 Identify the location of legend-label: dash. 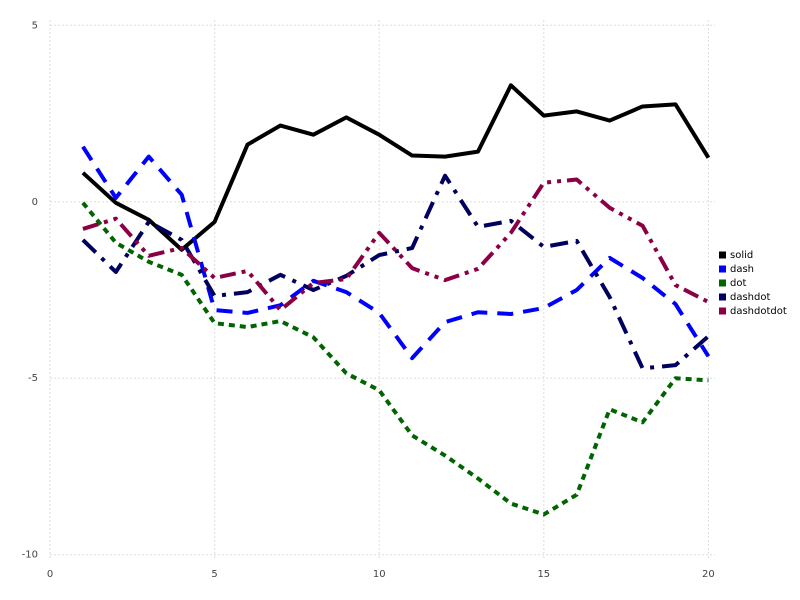
(742, 269).